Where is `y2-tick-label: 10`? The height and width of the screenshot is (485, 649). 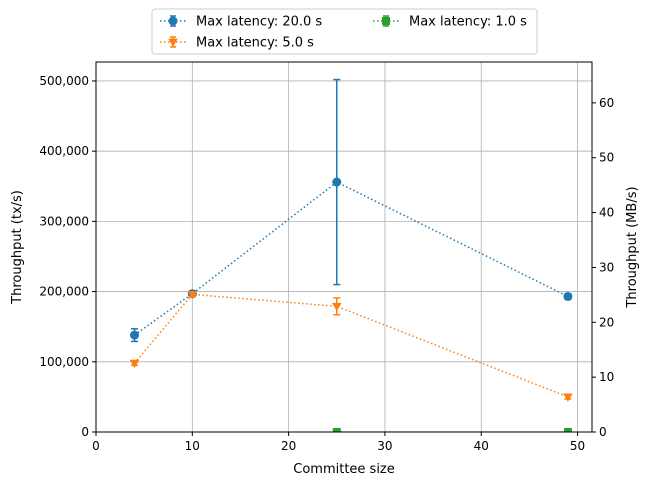
y2-tick-label: 10 is located at coordinates (606, 377).